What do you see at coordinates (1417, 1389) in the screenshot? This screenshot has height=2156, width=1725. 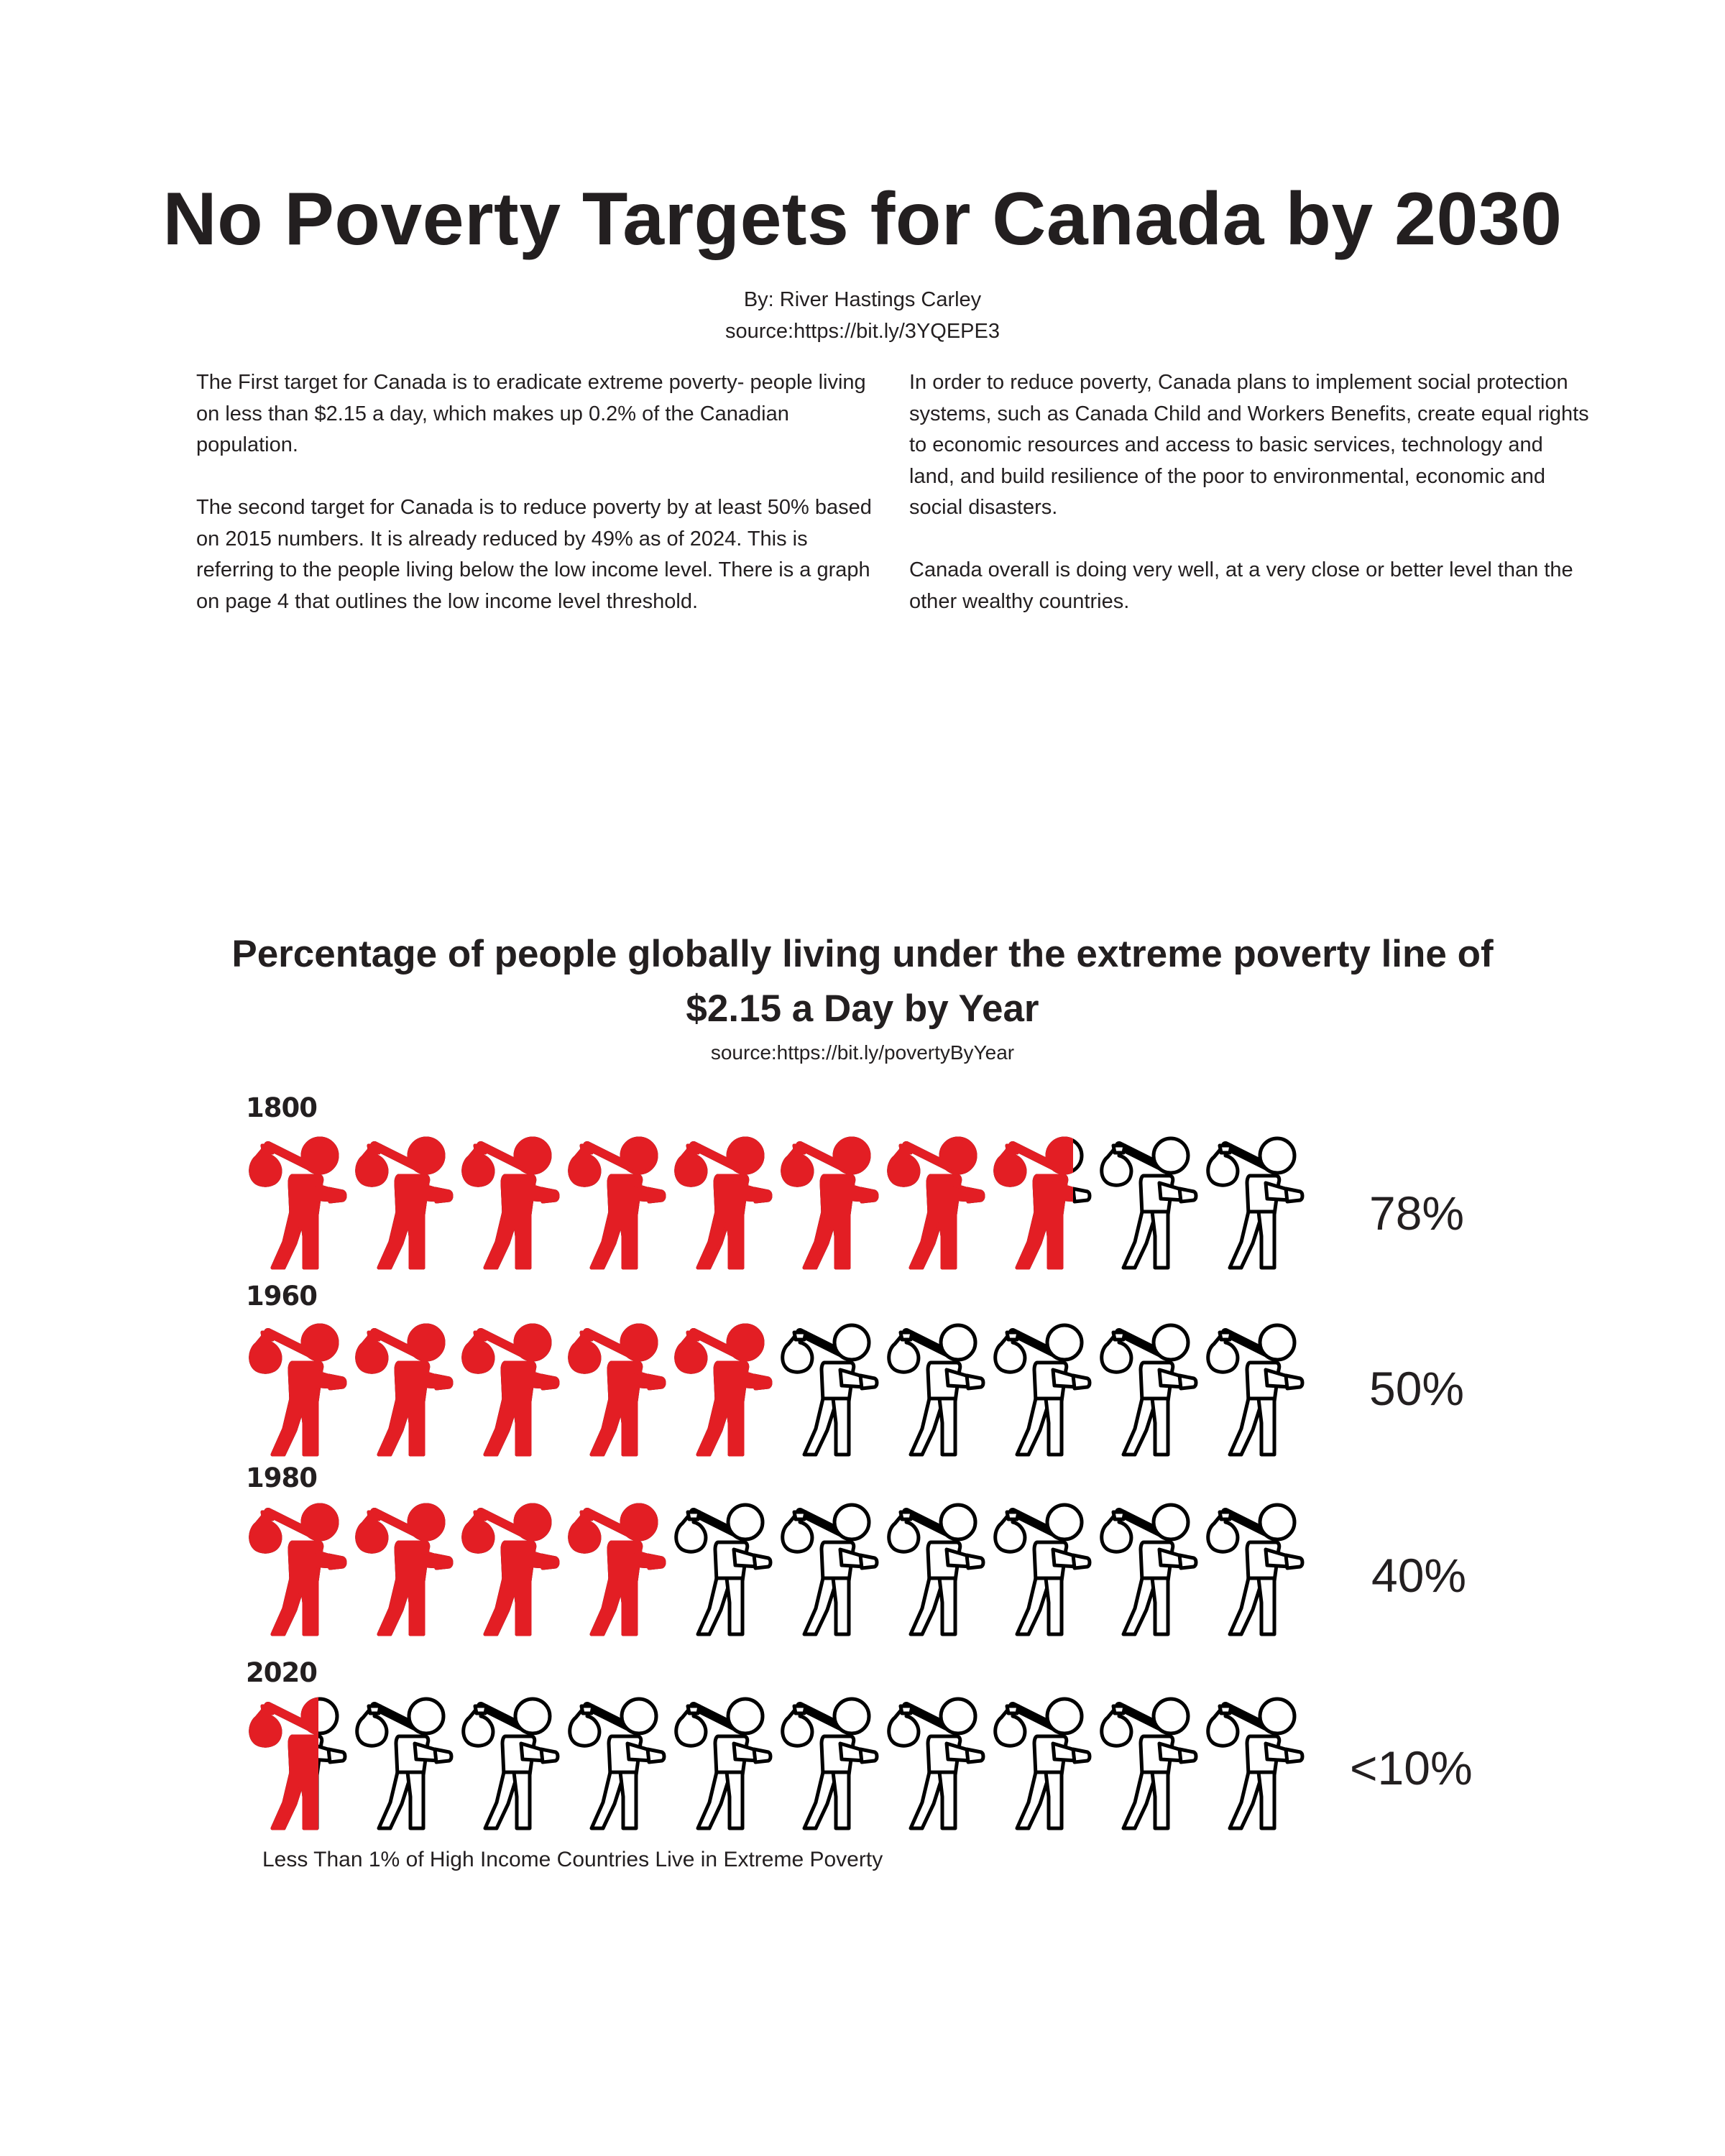 I see `percentage-label: 50%` at bounding box center [1417, 1389].